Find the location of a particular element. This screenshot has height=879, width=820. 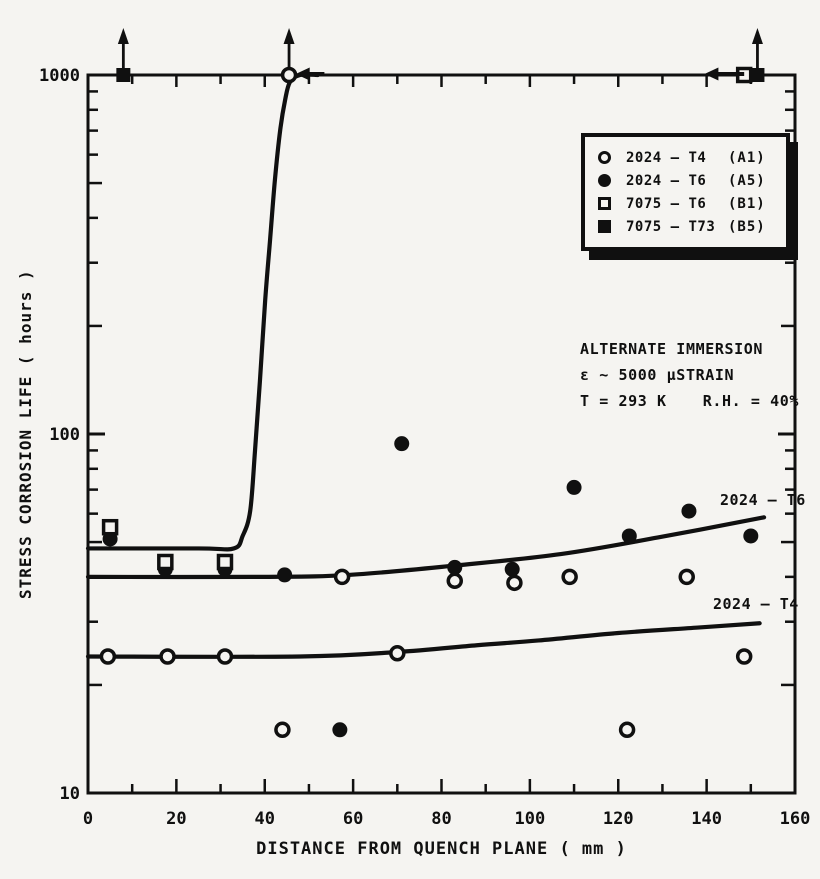

legend-item: 2024 – T4 (A1) is located at coordinates (692, 157).